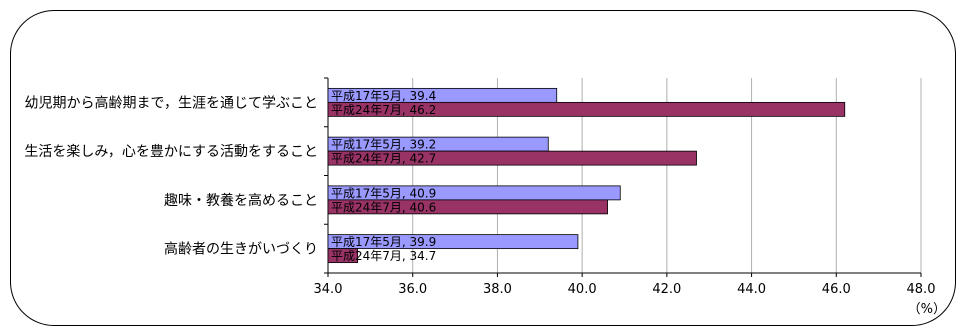 The height and width of the screenshot is (336, 966). Describe the element at coordinates (836, 289) in the screenshot. I see `x-tick-label: 46.0` at that location.